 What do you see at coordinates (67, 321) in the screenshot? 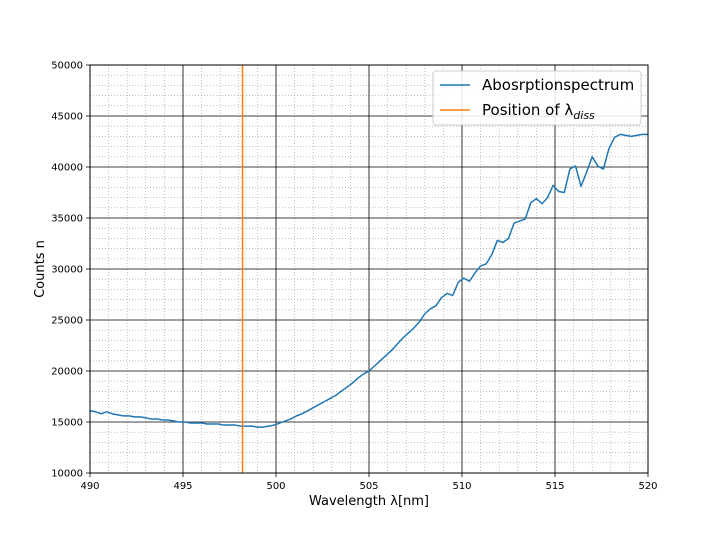
I see `y-tick-label: 25000` at bounding box center [67, 321].